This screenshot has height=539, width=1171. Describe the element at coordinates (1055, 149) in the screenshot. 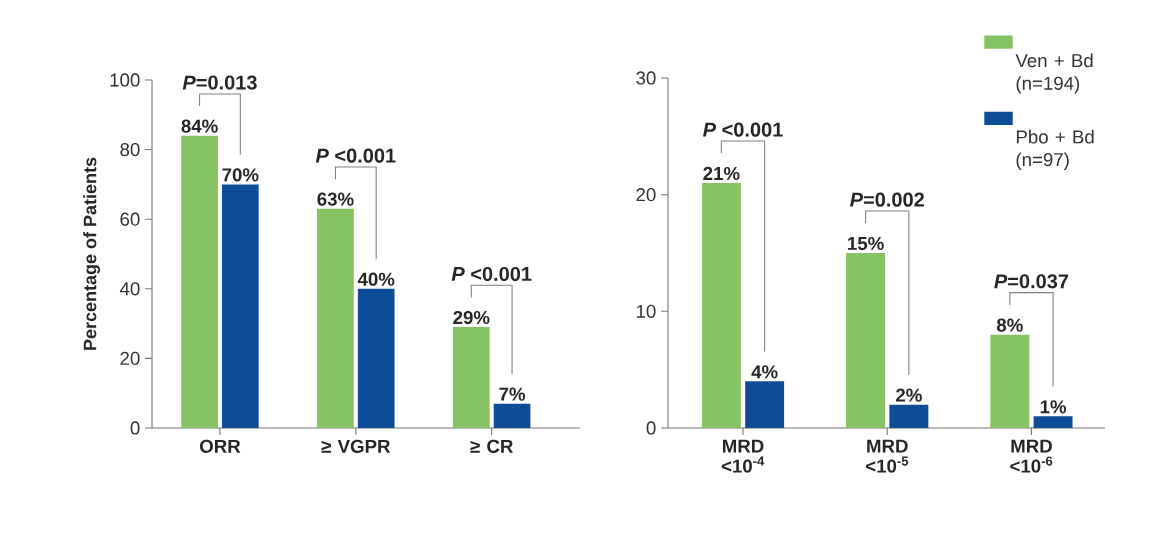

I see `legend-label: Pbo + Bd (n=97)` at that location.